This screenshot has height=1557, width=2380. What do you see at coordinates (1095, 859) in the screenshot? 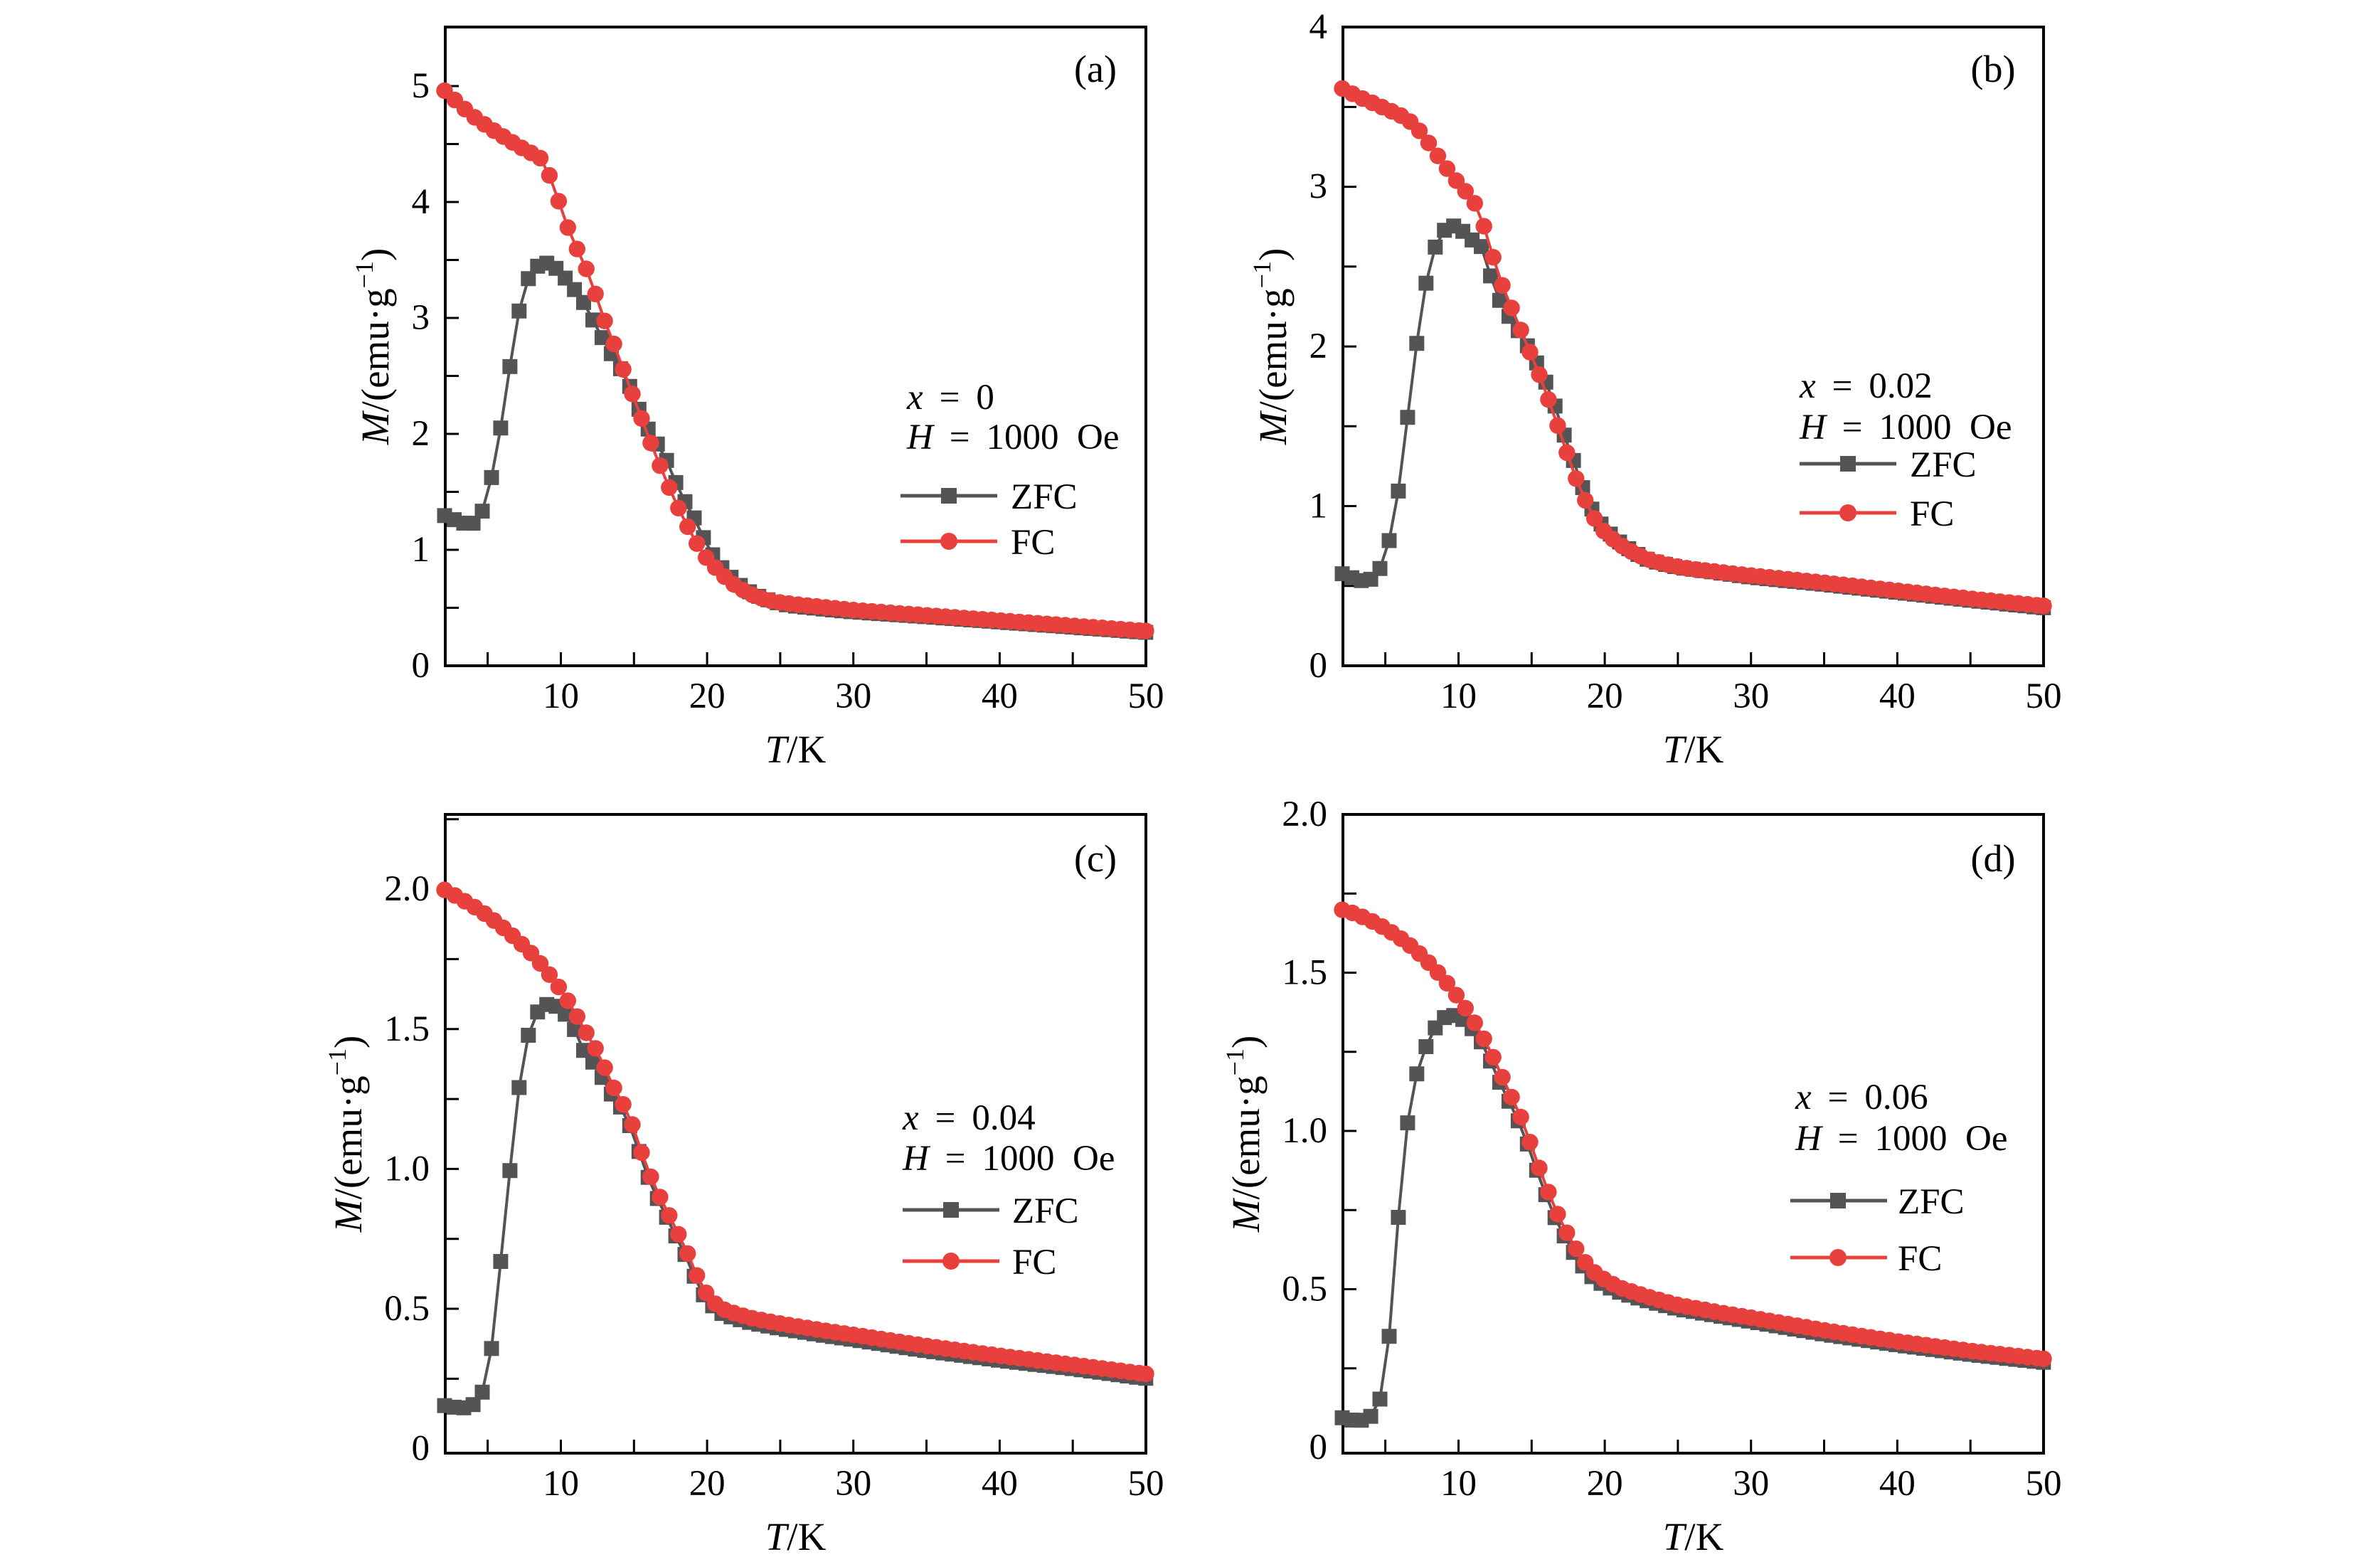
I see `svg-text: (c)` at bounding box center [1095, 859].